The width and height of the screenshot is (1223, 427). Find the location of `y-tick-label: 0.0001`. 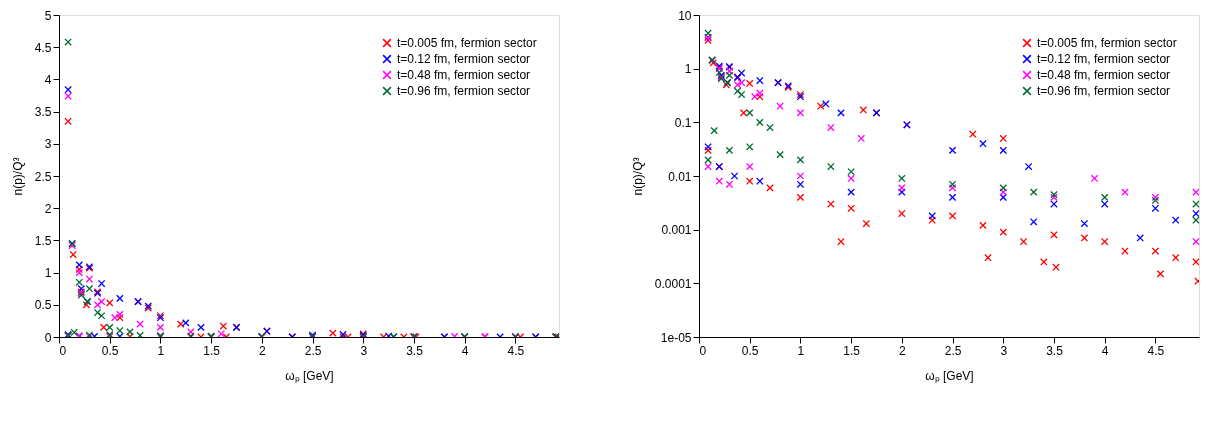

y-tick-label: 0.0001 is located at coordinates (673, 283).